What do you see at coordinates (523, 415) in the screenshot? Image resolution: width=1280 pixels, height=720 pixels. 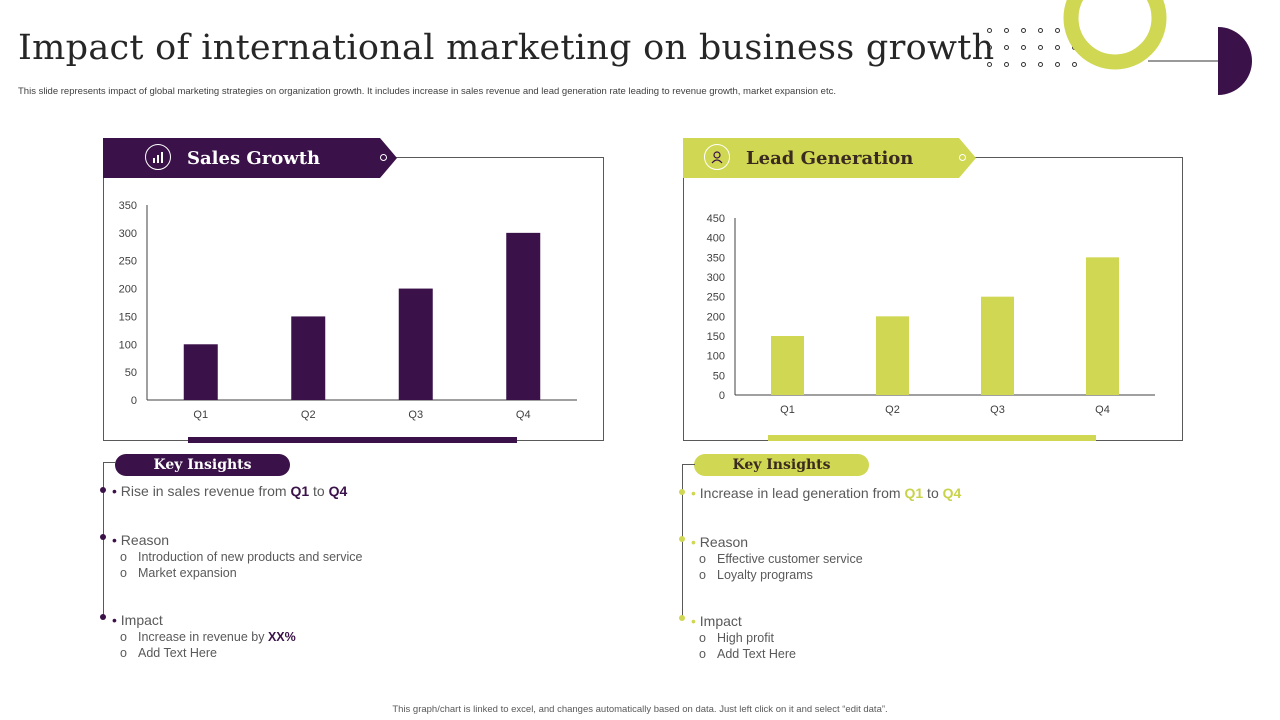 I see `x-tick-label: Q4` at bounding box center [523, 415].